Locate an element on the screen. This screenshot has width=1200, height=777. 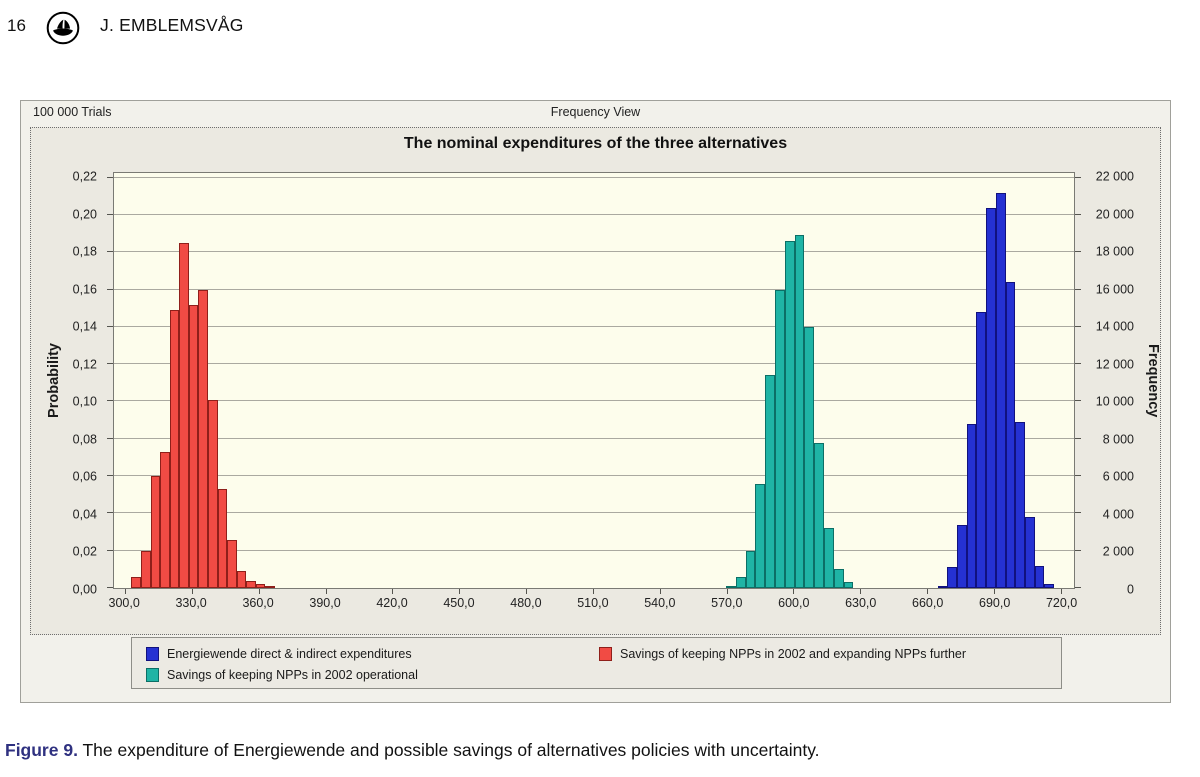
legend-swatch-teal is located at coordinates (152, 675).